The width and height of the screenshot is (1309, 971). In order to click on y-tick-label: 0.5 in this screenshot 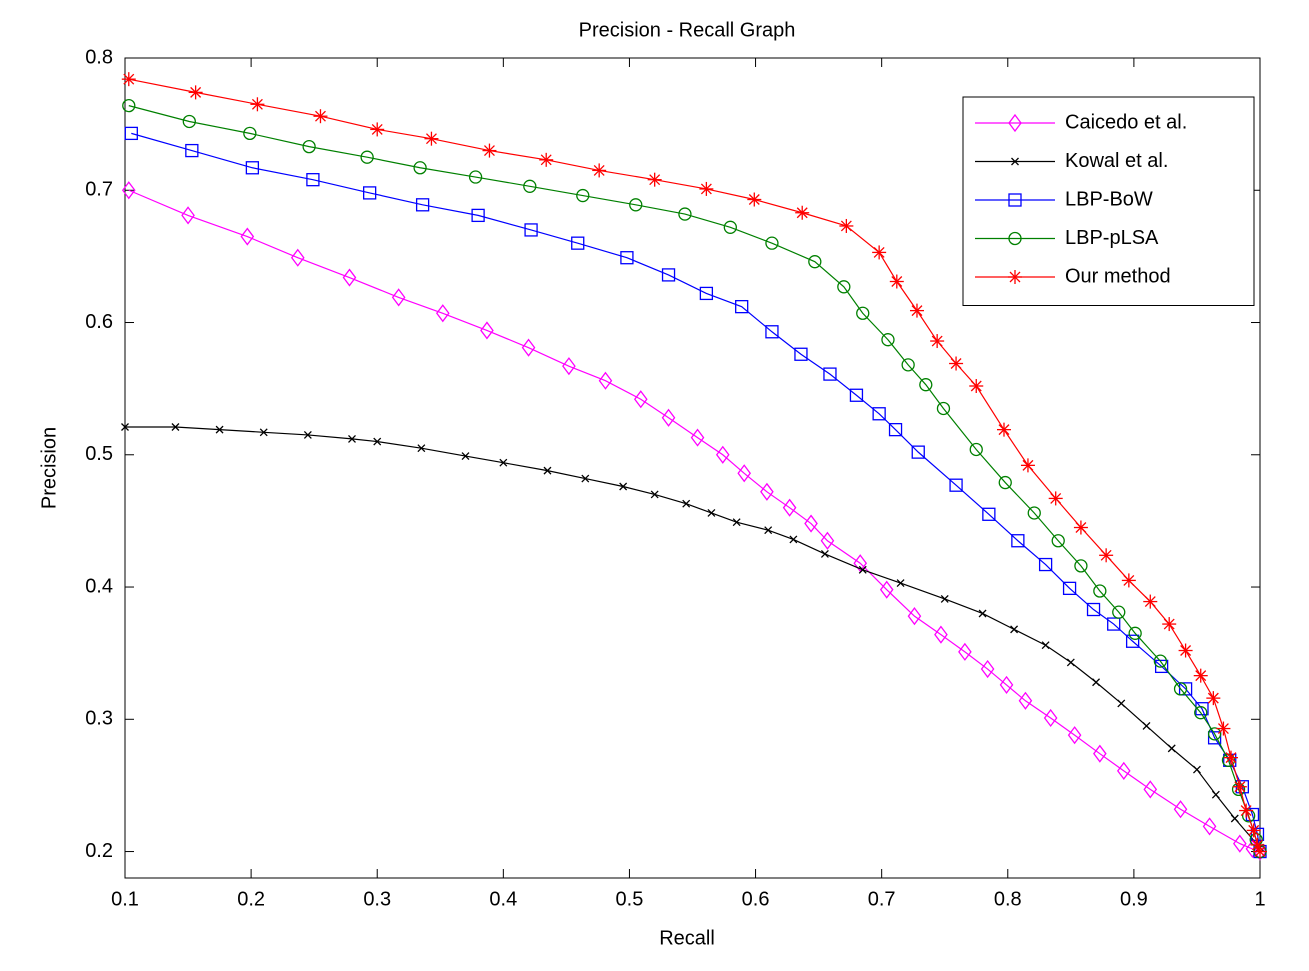, I will do `click(99, 454)`.